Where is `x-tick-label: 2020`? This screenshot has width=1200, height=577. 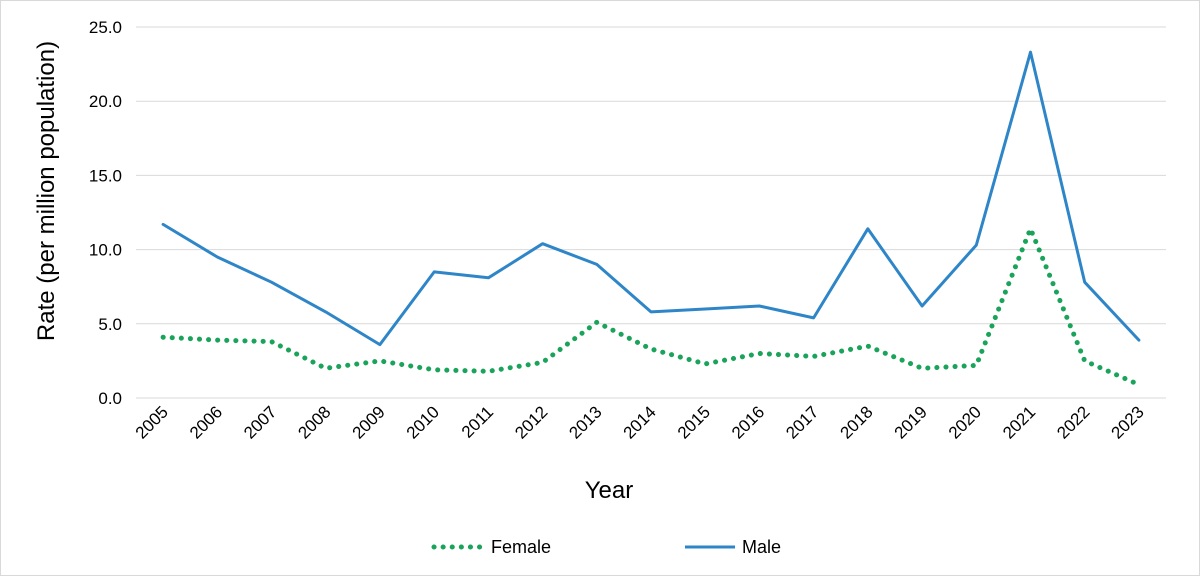 x-tick-label: 2020 is located at coordinates (965, 422).